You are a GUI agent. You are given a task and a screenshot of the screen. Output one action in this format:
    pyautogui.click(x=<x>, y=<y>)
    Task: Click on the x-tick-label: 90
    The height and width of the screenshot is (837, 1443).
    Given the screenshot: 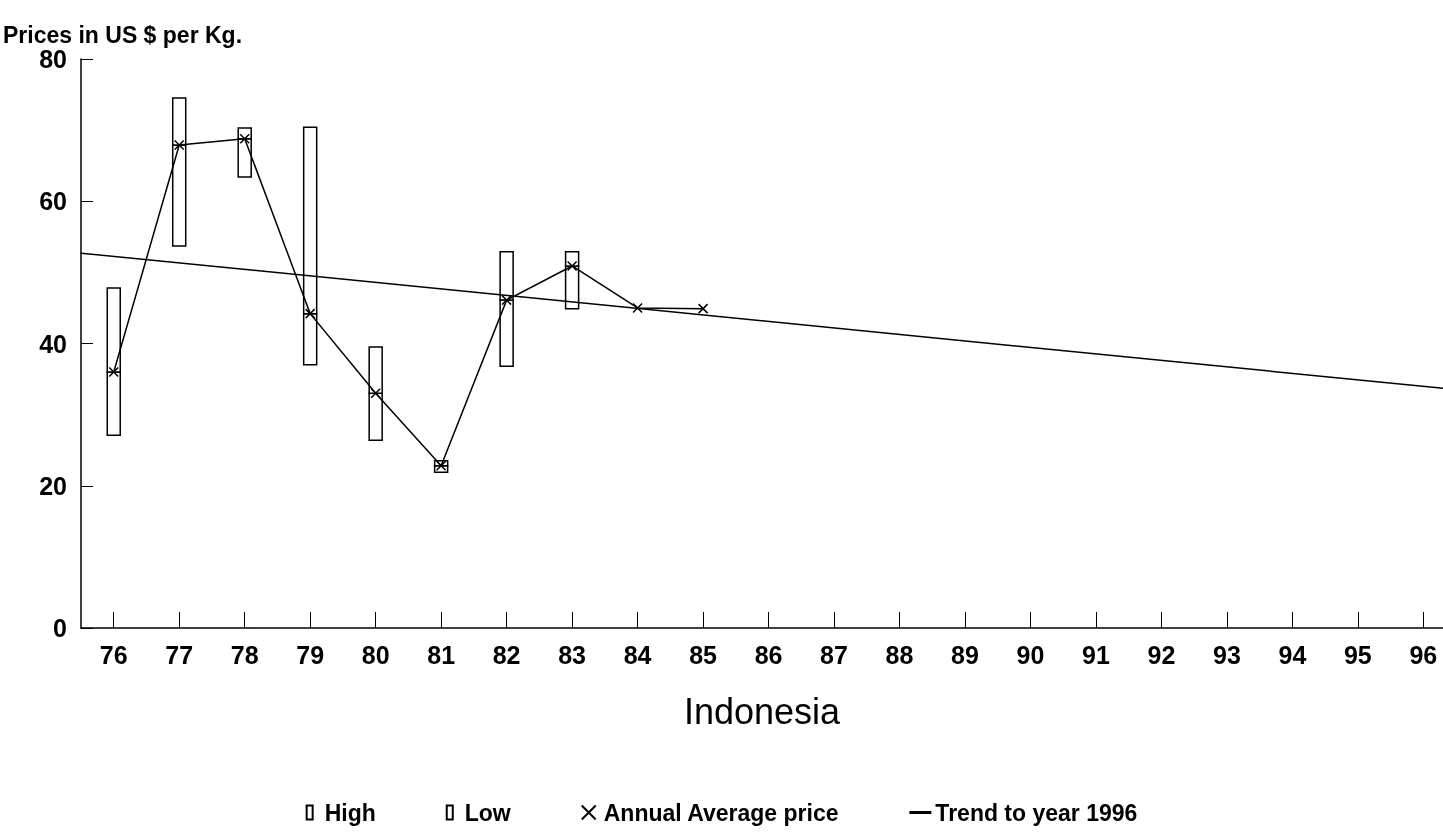 What is the action you would take?
    pyautogui.click(x=1030, y=654)
    